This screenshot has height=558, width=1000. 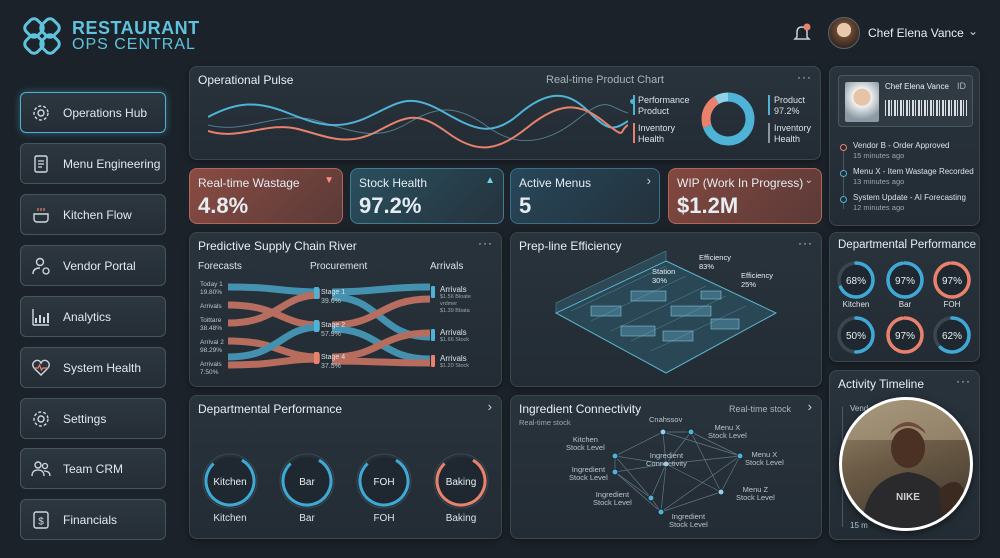 I want to click on nav-label: Kitchen Flow, so click(x=97, y=214).